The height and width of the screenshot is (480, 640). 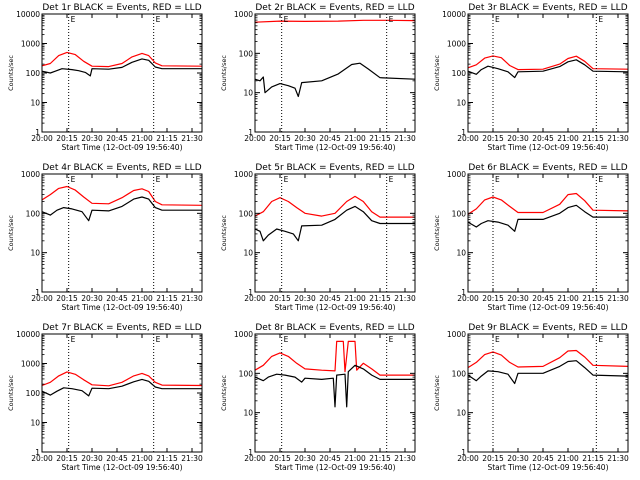 I want to click on panel-title: Det 3r BLACK = Events, RED = LLD, so click(x=547, y=8).